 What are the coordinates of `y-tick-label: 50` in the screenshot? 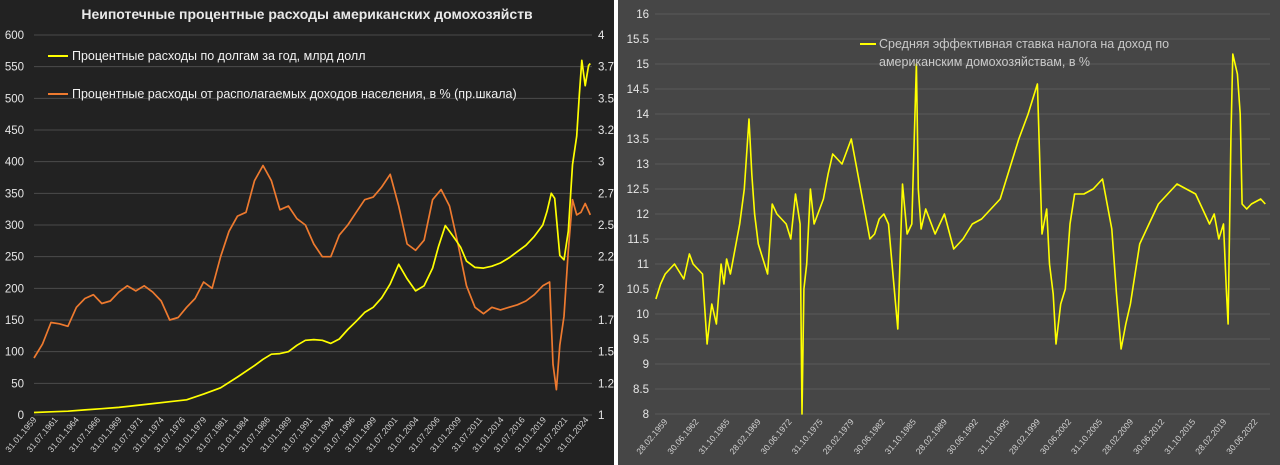 It's located at (17, 384).